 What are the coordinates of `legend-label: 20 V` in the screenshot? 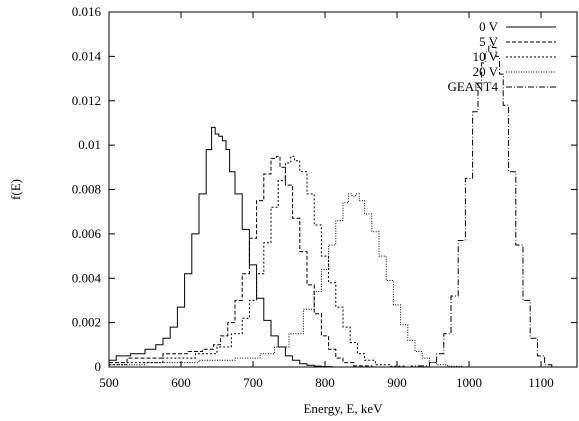 It's located at (486, 71).